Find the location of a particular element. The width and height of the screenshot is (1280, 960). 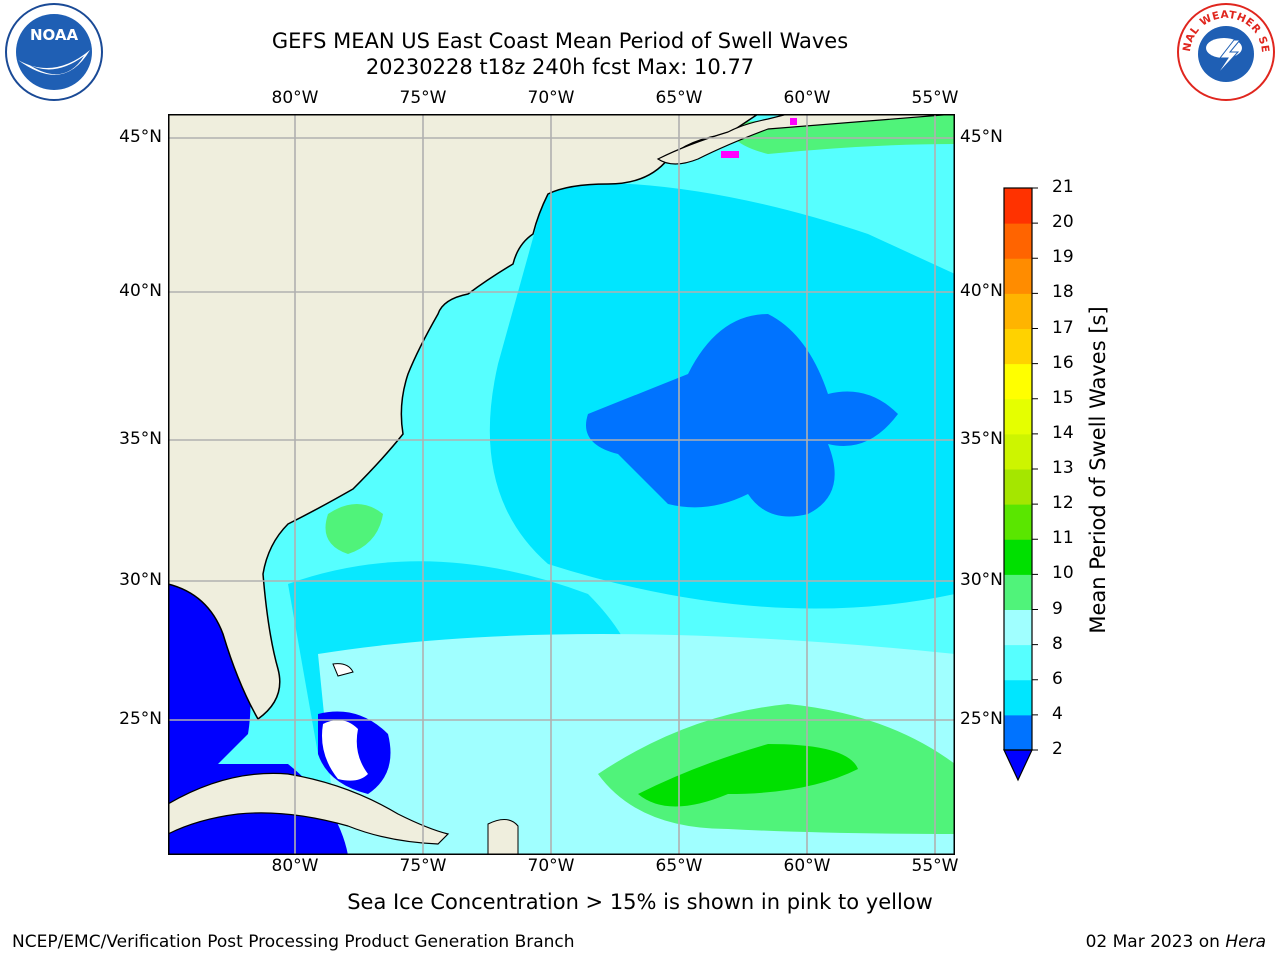

colorbar-tick-4: 4 is located at coordinates (1057, 713).